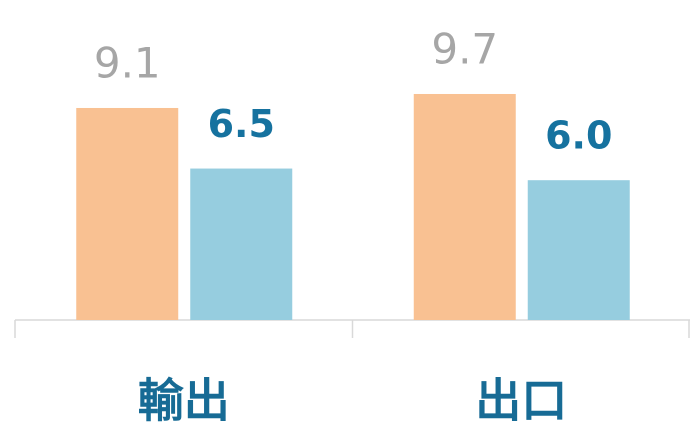 The height and width of the screenshot is (428, 690). I want to click on value-label: 9.7, so click(464, 48).